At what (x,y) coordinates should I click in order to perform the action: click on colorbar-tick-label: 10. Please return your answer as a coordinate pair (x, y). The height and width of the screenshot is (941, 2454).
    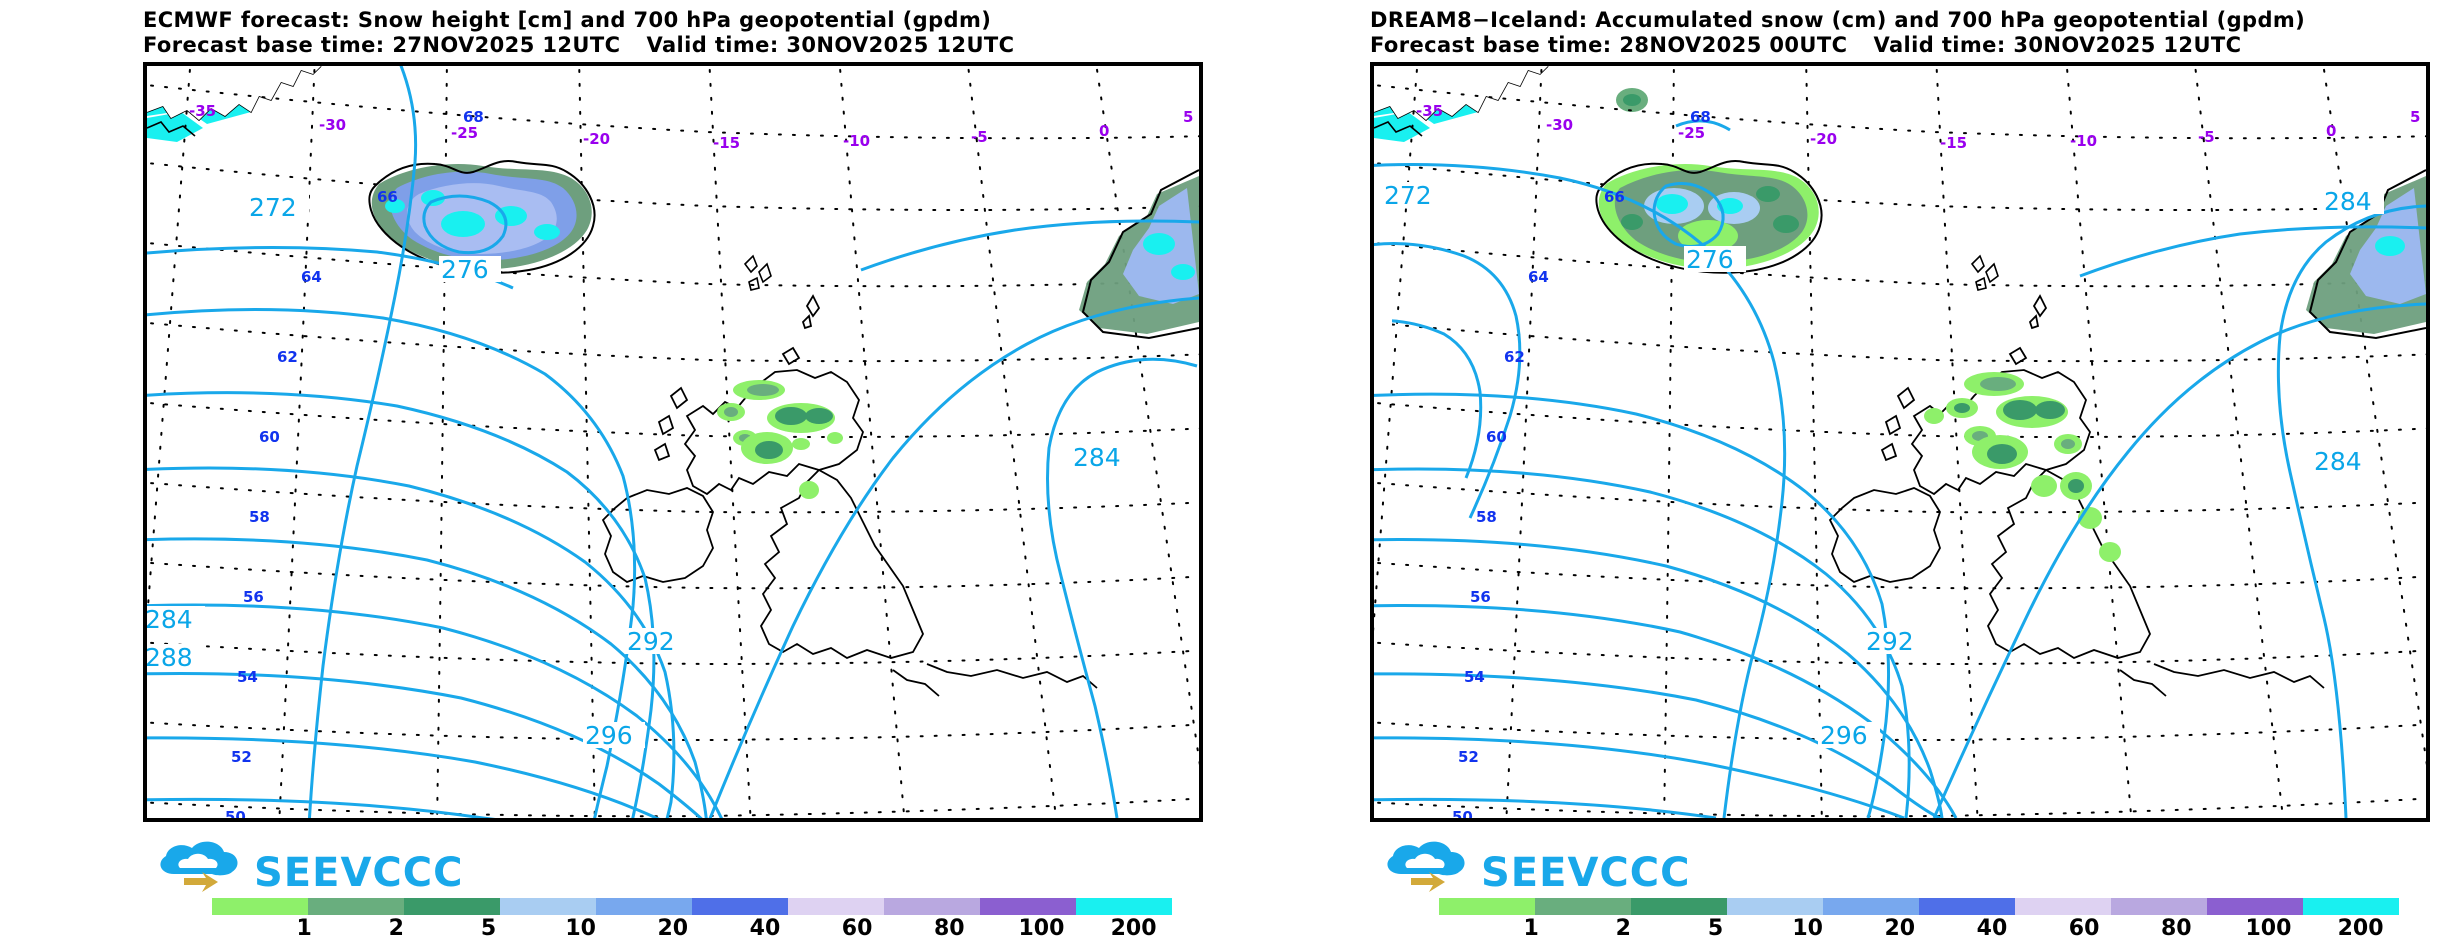
    Looking at the image, I should click on (1807, 928).